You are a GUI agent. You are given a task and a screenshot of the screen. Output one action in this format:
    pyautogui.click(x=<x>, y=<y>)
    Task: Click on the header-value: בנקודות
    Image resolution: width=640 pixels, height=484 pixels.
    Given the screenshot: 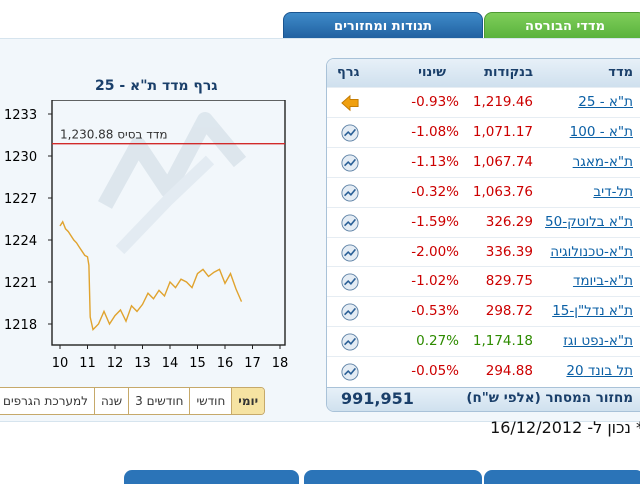 What is the action you would take?
    pyautogui.click(x=508, y=72)
    